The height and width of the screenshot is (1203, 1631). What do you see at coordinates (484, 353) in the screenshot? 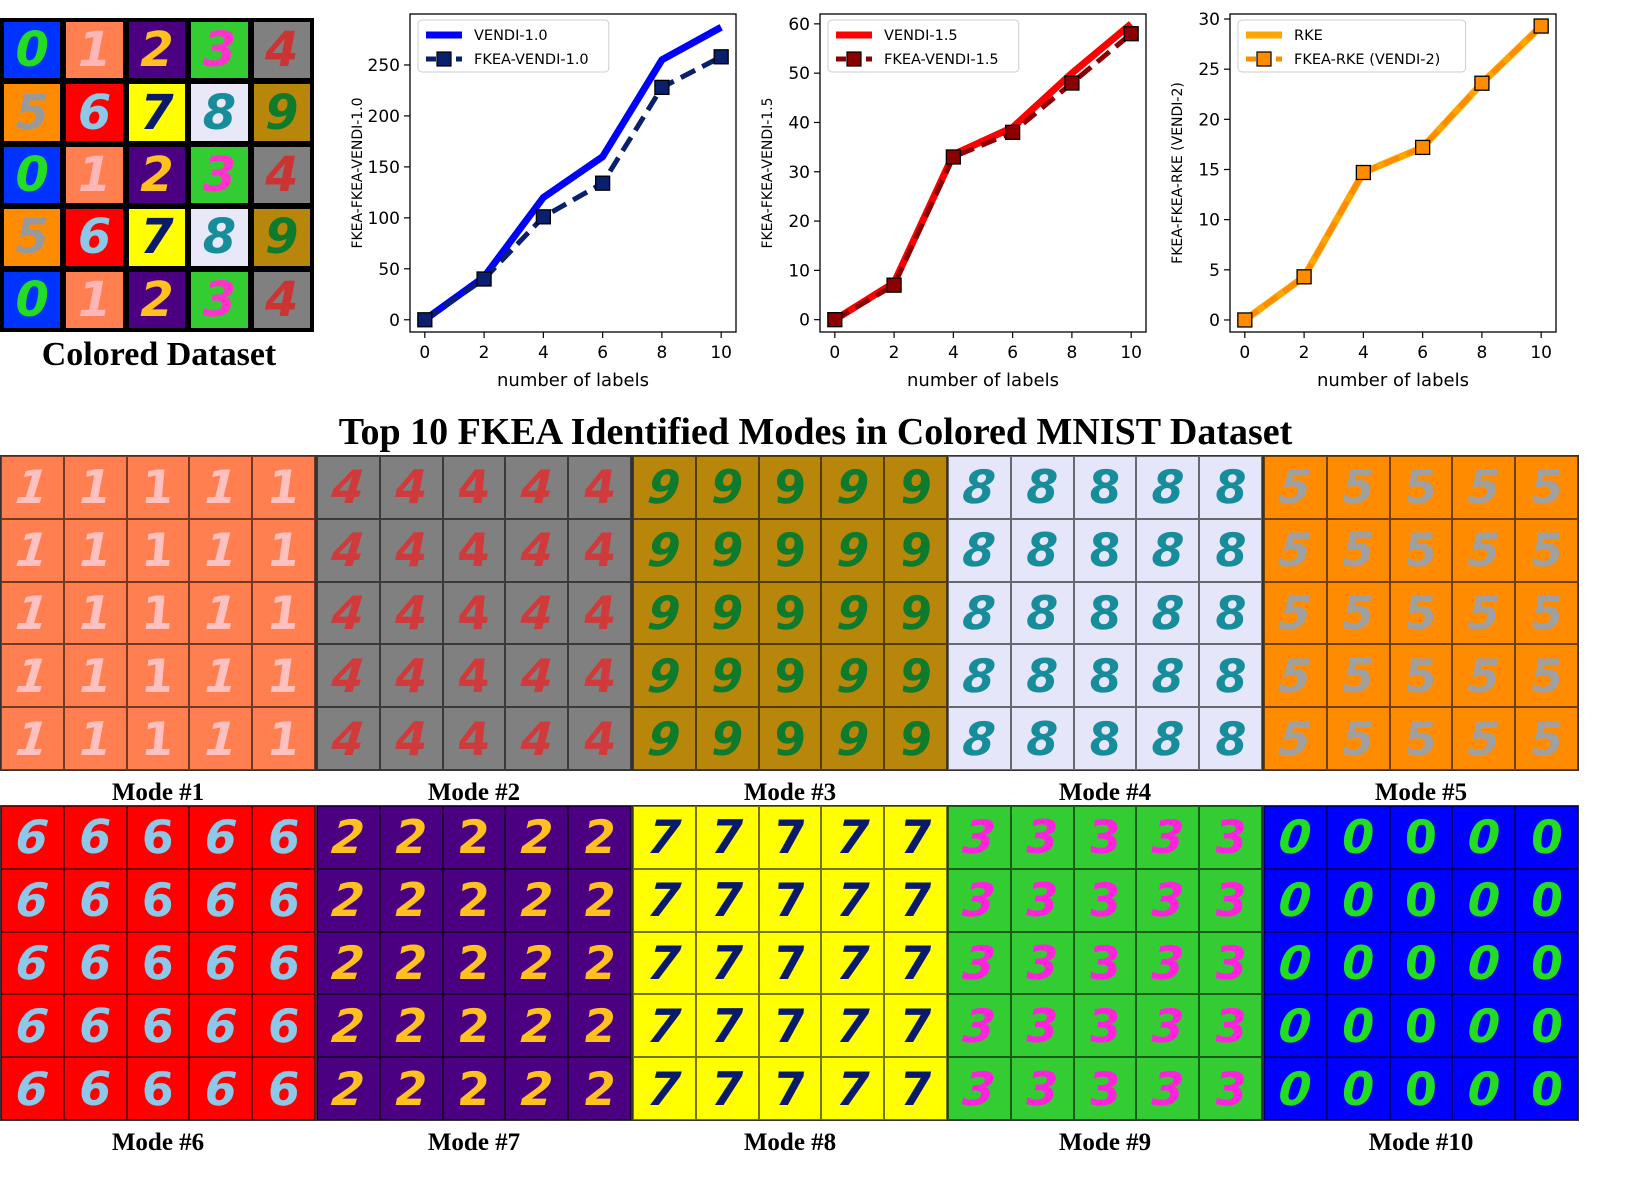
I see `x-tick-label: 2` at bounding box center [484, 353].